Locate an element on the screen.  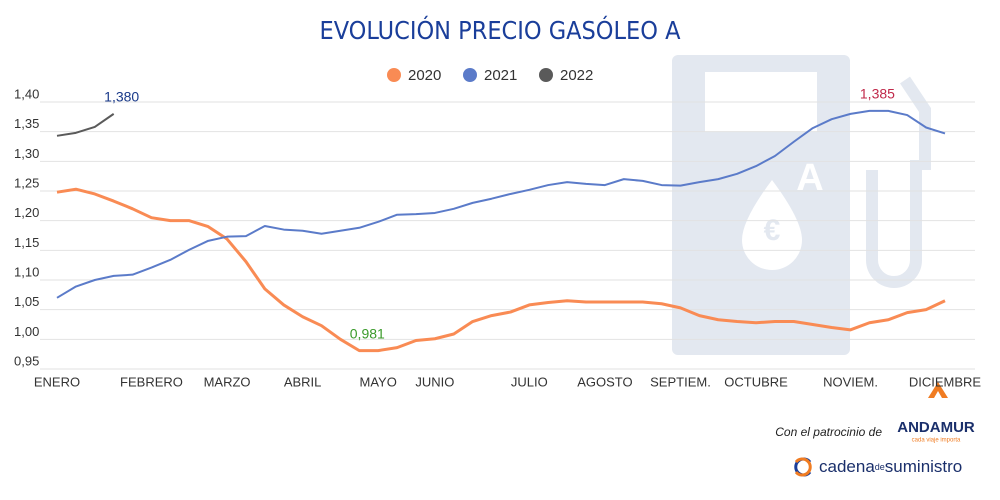
y-tick-label: 1,15 is located at coordinates (26, 242).